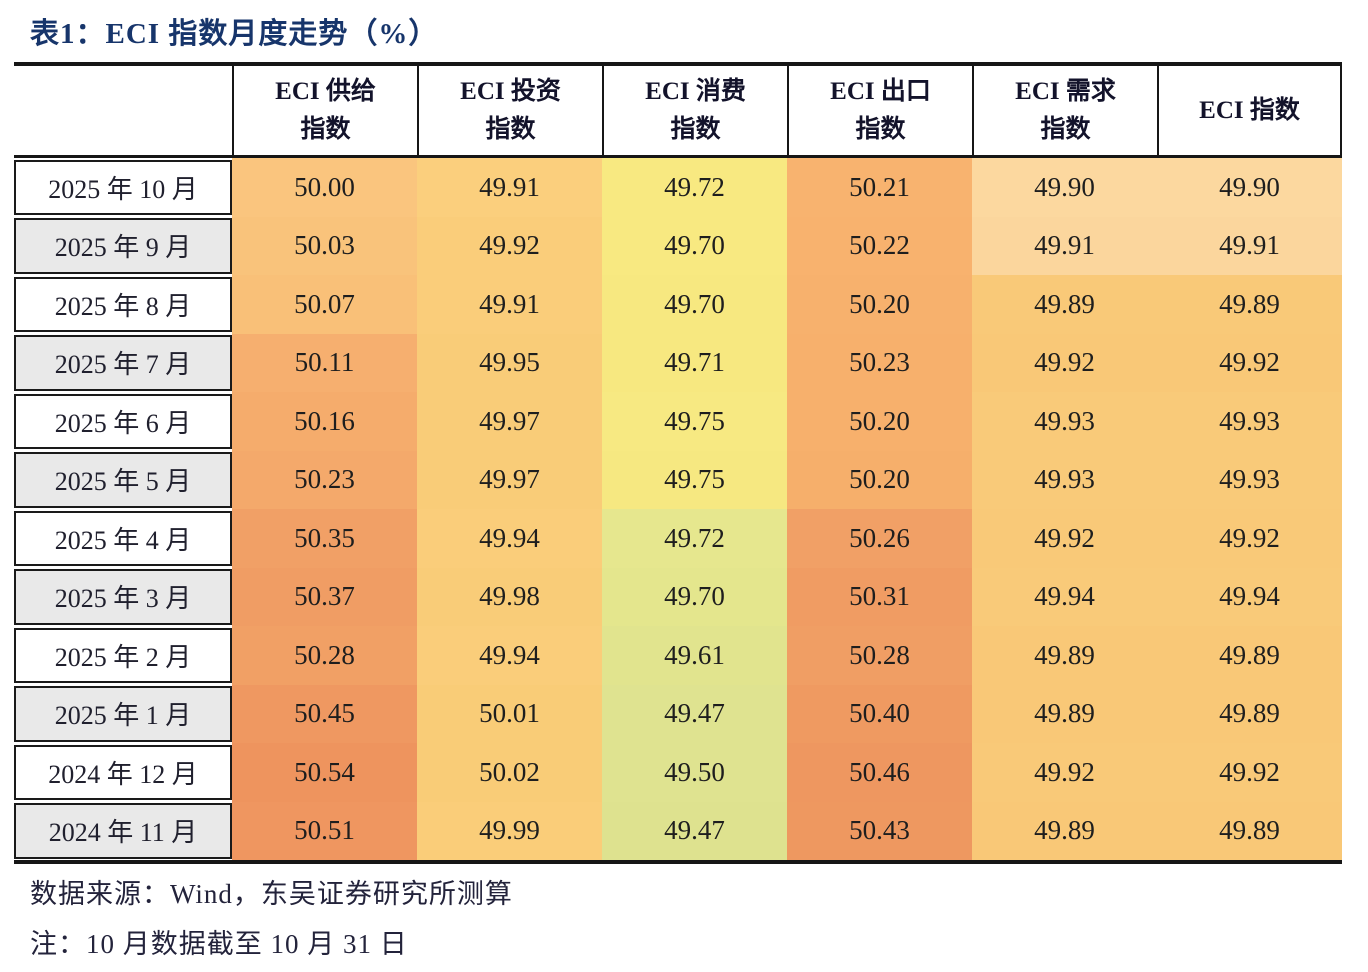  Describe the element at coordinates (123, 112) in the screenshot. I see `column-header-empty` at that location.